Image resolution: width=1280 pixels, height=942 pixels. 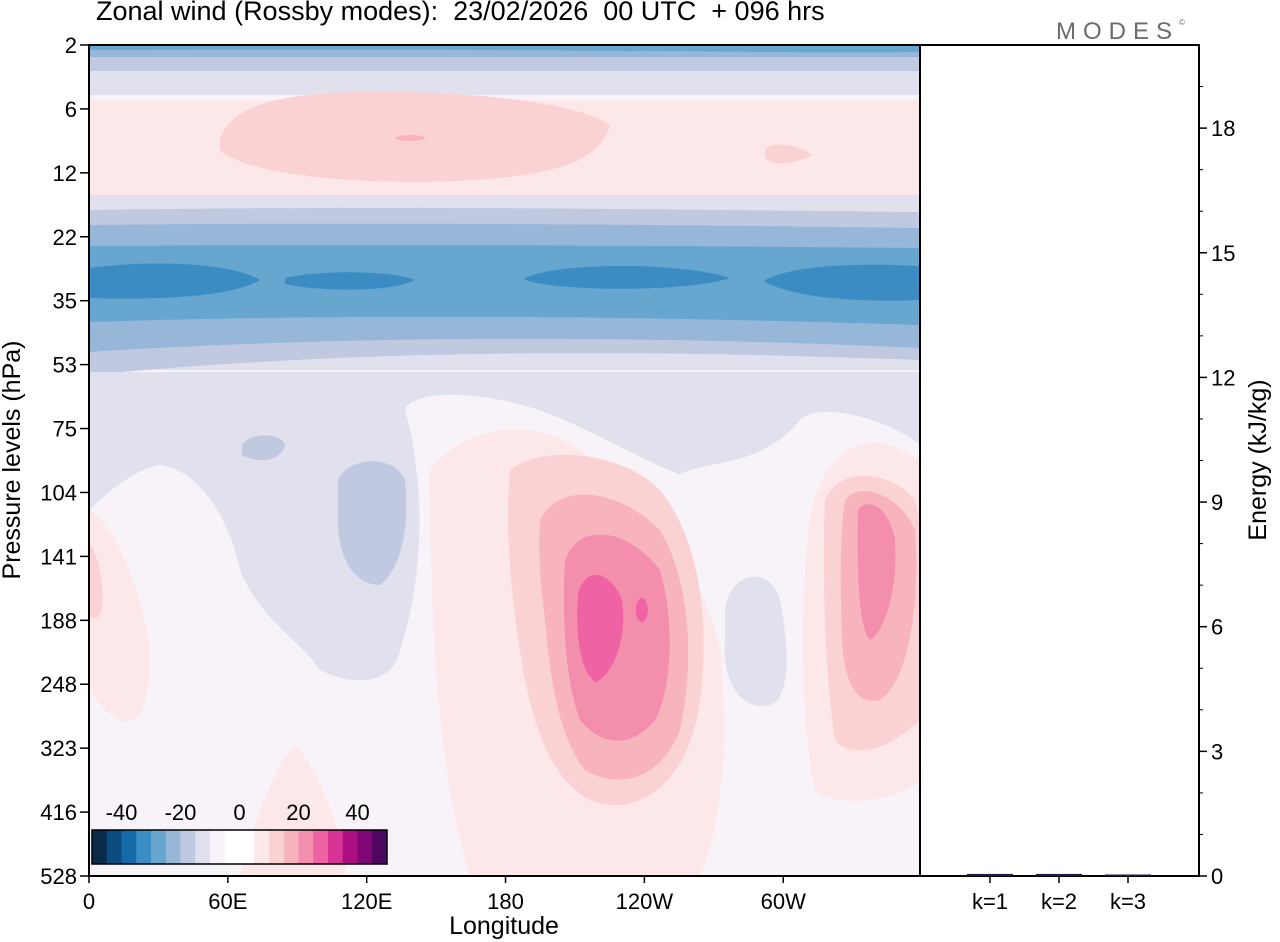 I want to click on energy-axis-label: Energy (kJ/kg), so click(x=1258, y=459).